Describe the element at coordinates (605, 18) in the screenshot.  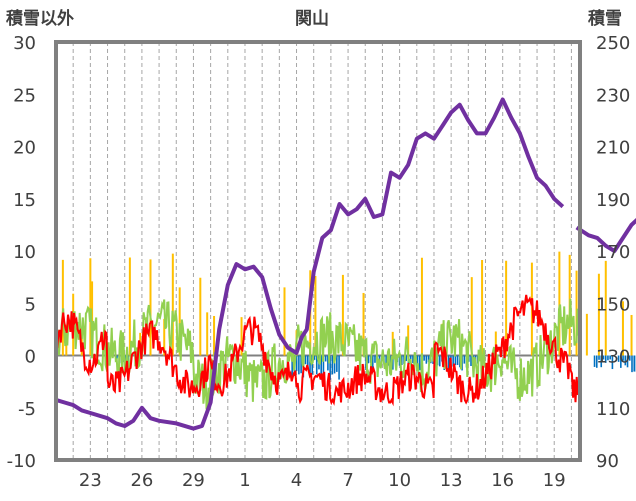
I see `right-axis-label: 積雪` at that location.